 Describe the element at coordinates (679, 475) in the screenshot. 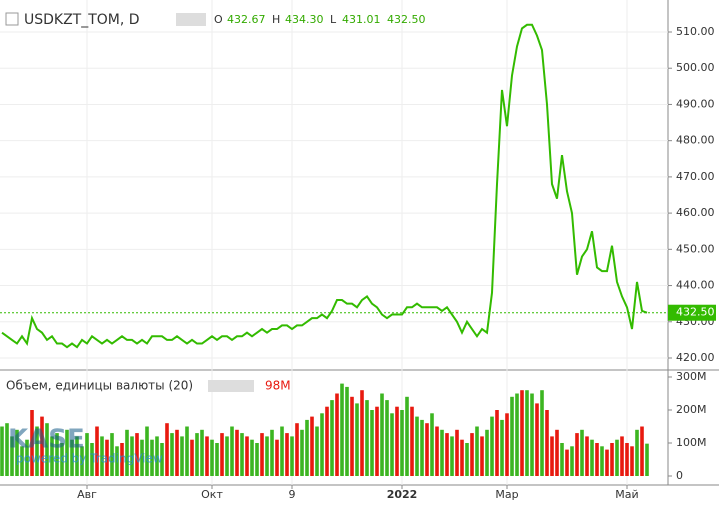

I see `y-tick-label: 0` at that location.